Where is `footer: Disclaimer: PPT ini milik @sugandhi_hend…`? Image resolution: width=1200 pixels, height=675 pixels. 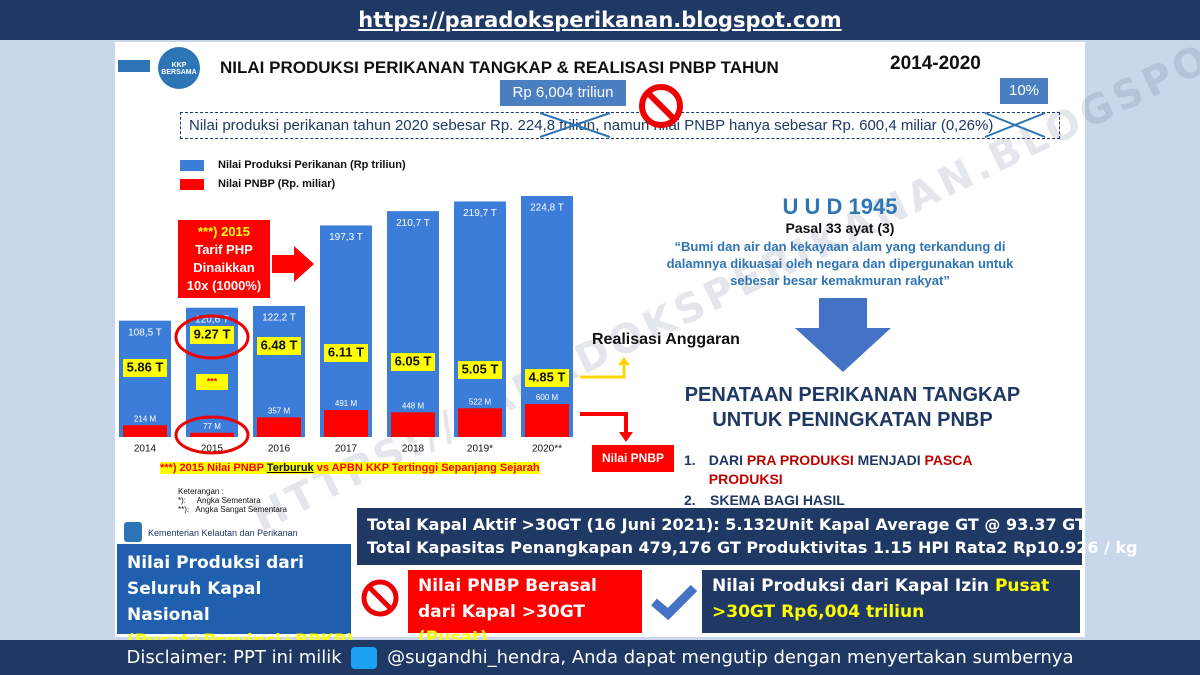 footer: Disclaimer: PPT ini milik @sugandhi_hend… is located at coordinates (600, 657).